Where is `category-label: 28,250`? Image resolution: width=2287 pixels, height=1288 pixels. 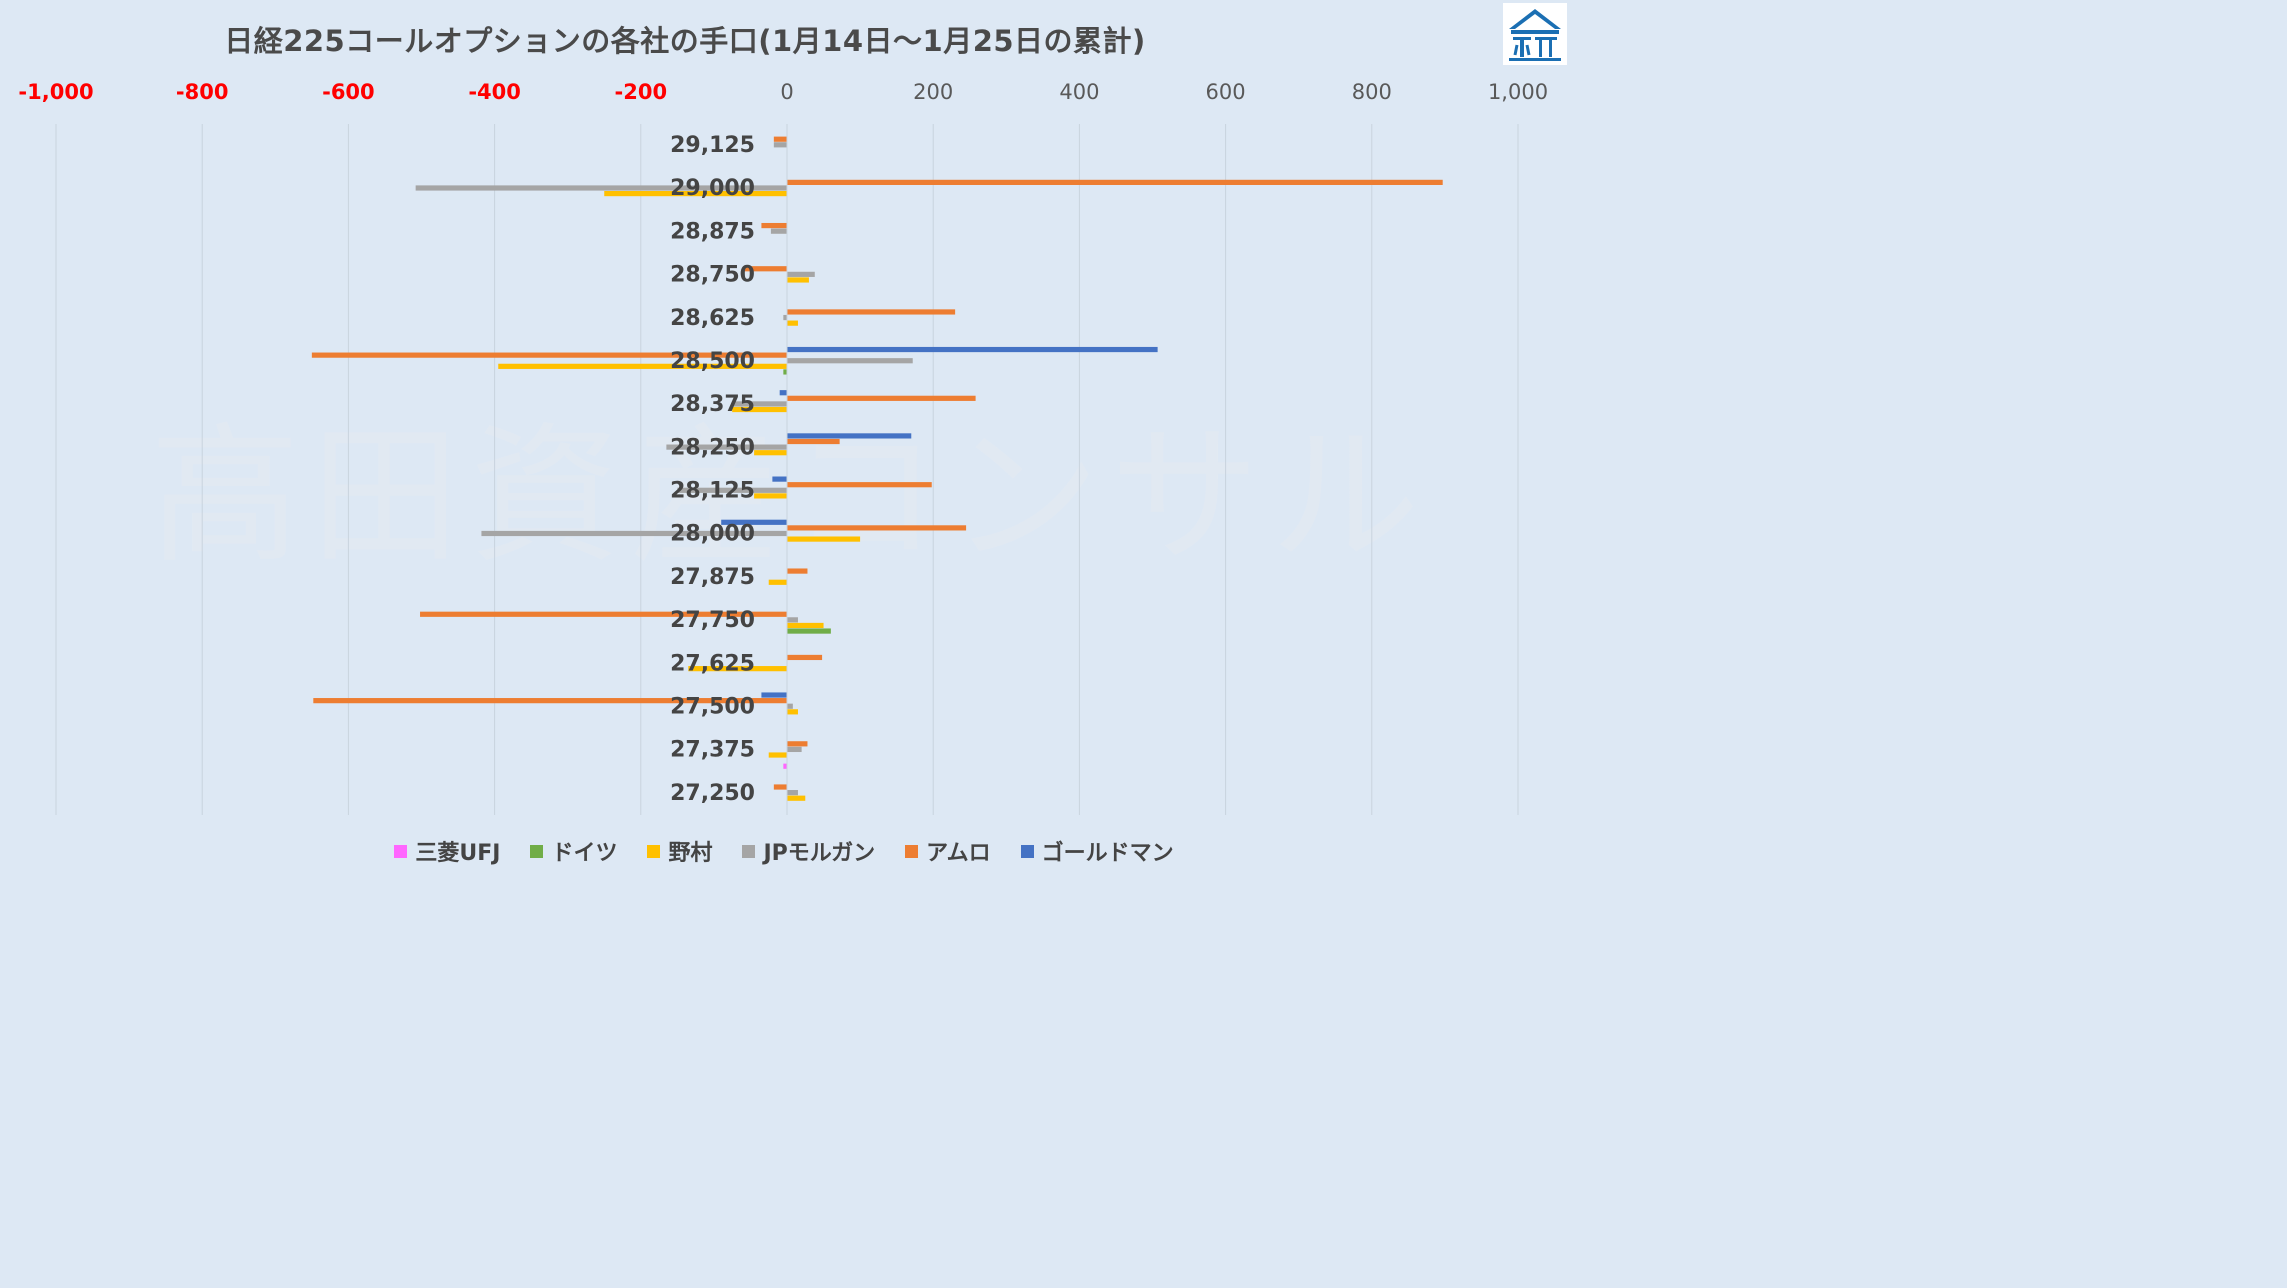
category-label: 28,250 is located at coordinates (712, 447).